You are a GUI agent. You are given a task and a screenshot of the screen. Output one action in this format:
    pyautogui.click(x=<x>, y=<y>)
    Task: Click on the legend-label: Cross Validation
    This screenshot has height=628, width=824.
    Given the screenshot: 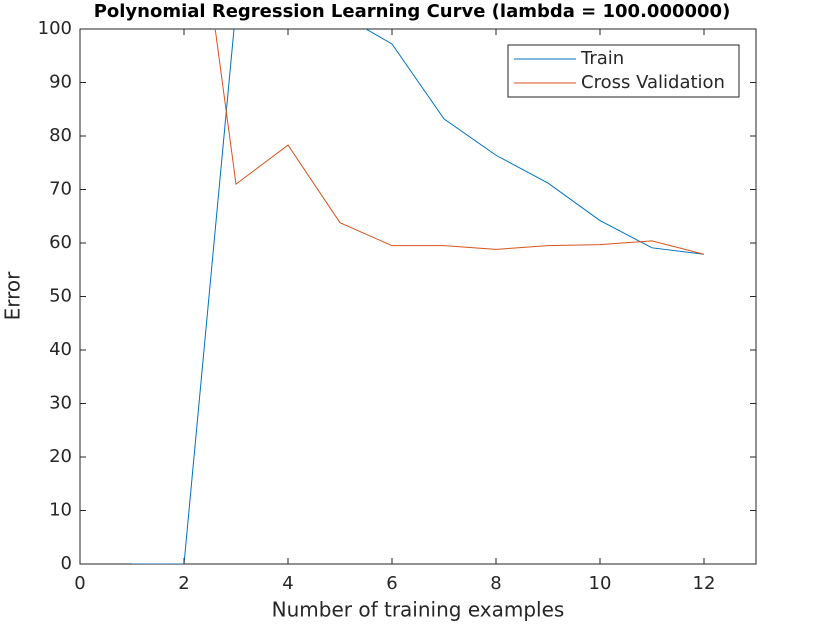 What is the action you would take?
    pyautogui.click(x=653, y=82)
    